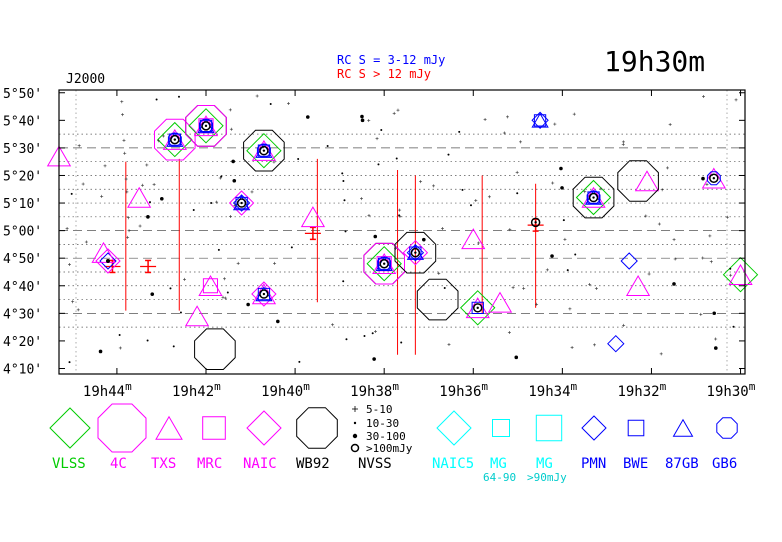 Image resolution: width=782 pixels, height=542 pixels. Describe the element at coordinates (386, 436) in the screenshot. I see `nvss-key-label: 30-100` at that location.